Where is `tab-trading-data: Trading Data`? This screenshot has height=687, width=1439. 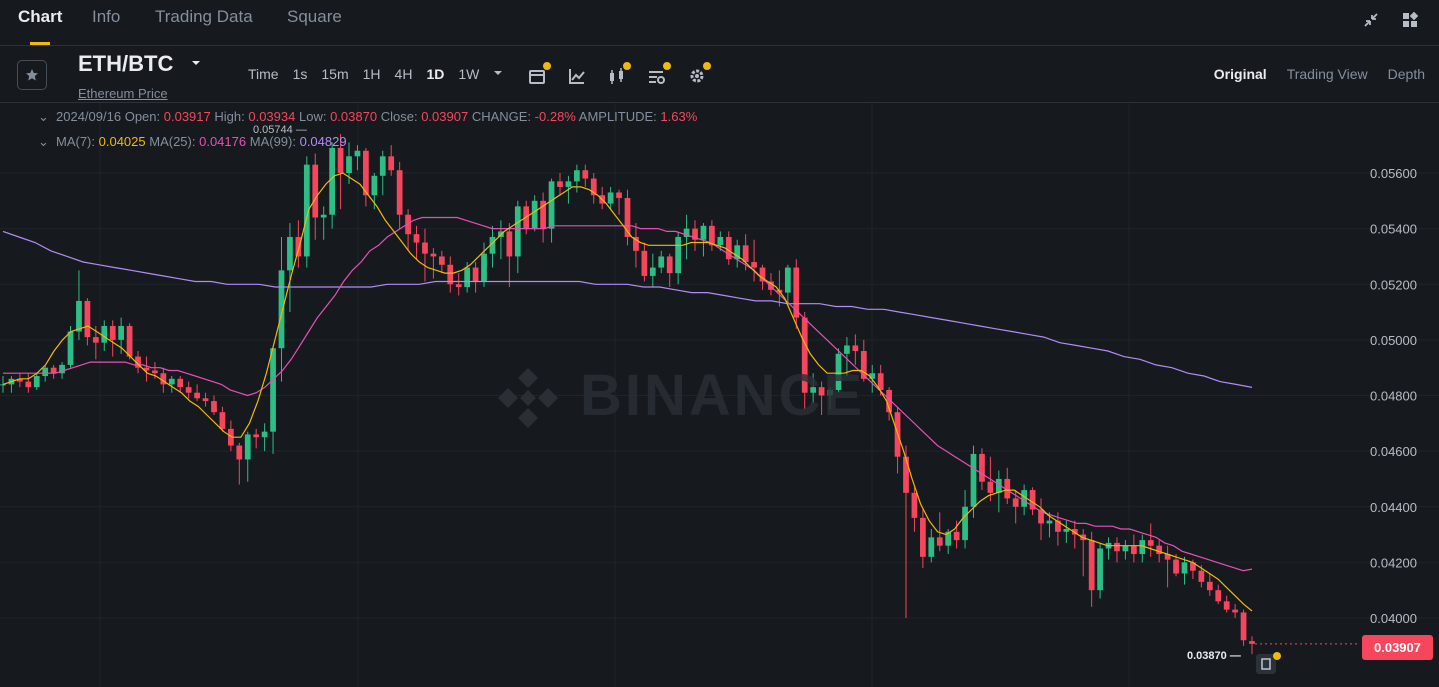
tab-trading-data: Trading Data is located at coordinates (204, 16).